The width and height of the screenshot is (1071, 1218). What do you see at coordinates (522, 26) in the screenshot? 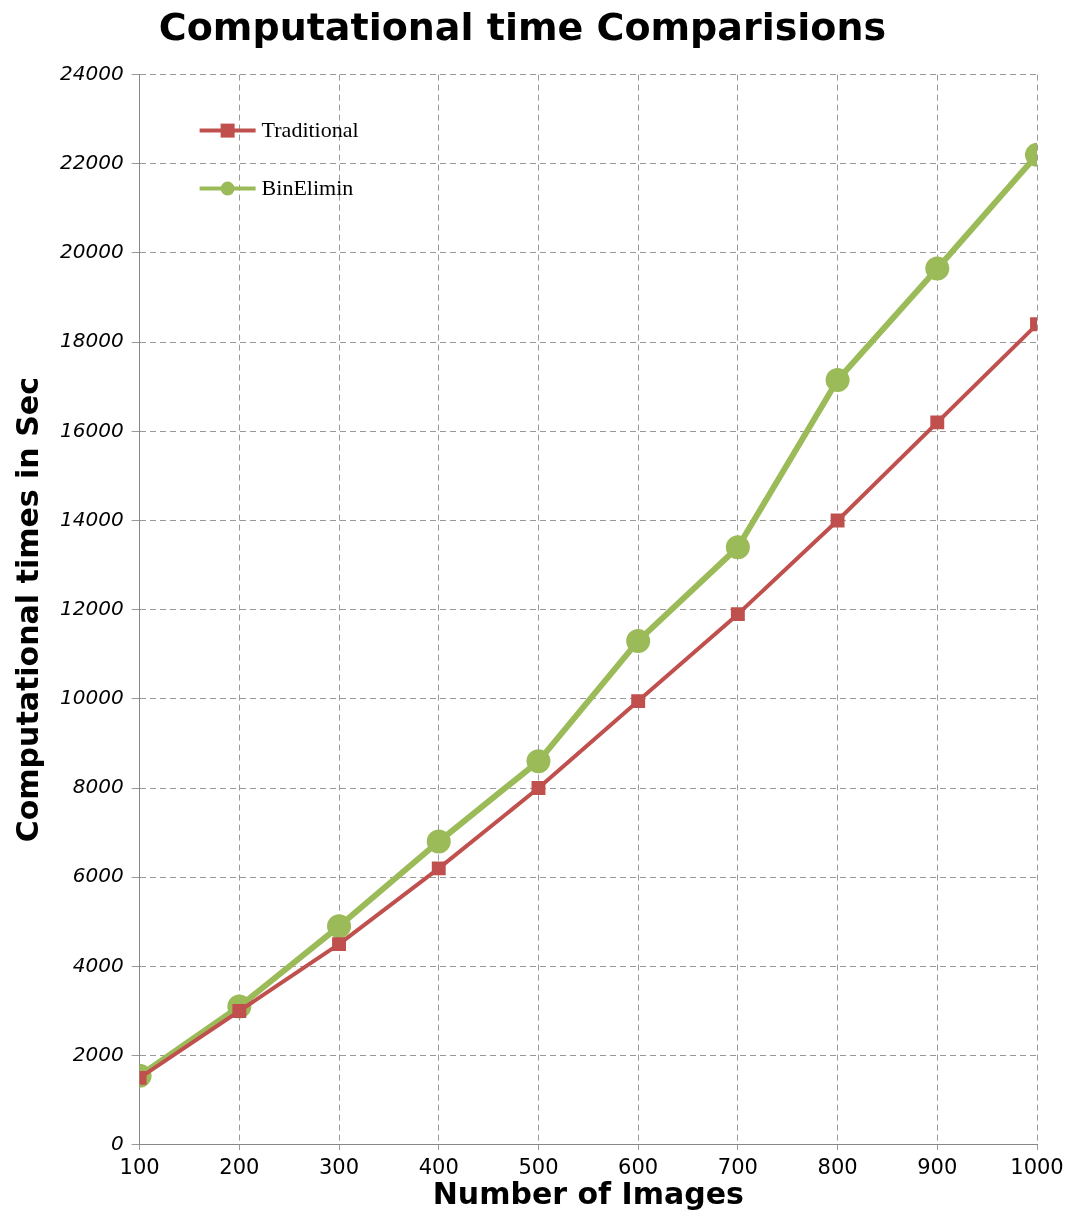
I see `chart-title: Computational time Comparisions` at bounding box center [522, 26].